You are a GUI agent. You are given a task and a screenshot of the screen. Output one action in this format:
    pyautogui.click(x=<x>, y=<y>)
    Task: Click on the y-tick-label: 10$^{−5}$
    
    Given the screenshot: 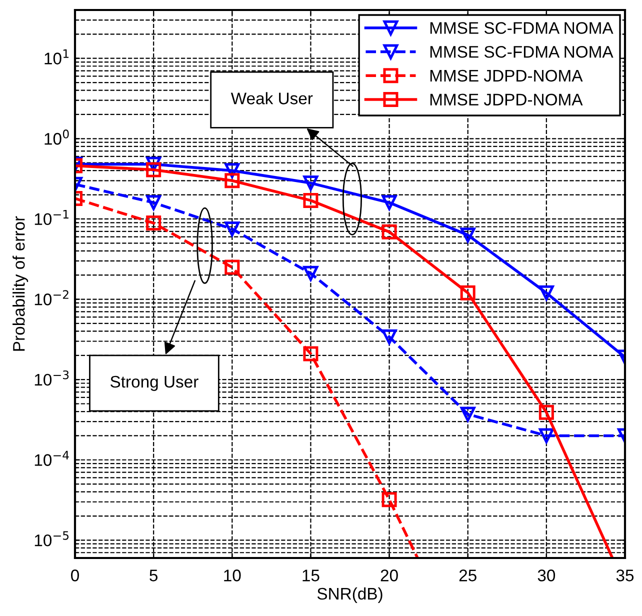 What is the action you would take?
    pyautogui.click(x=51, y=538)
    